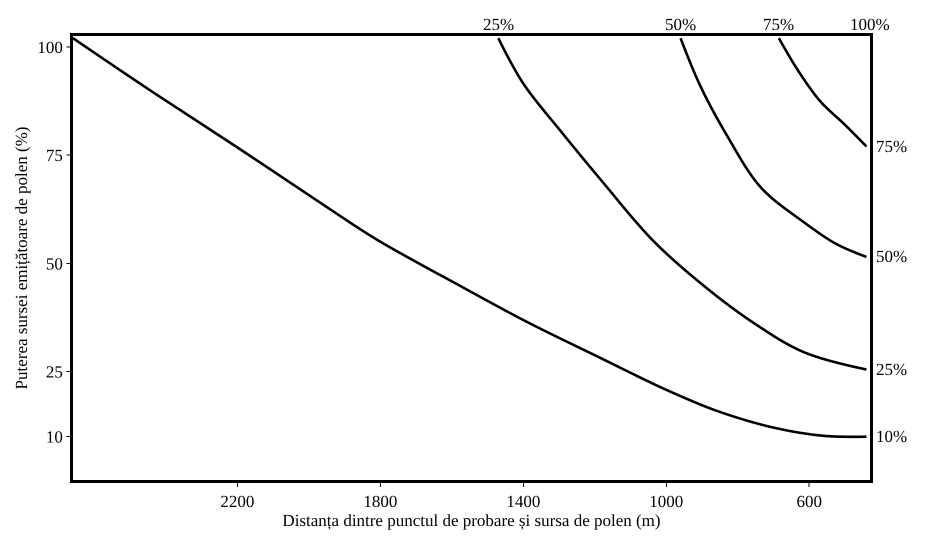 The image size is (927, 541). I want to click on x-tick-label: 1400, so click(523, 502).